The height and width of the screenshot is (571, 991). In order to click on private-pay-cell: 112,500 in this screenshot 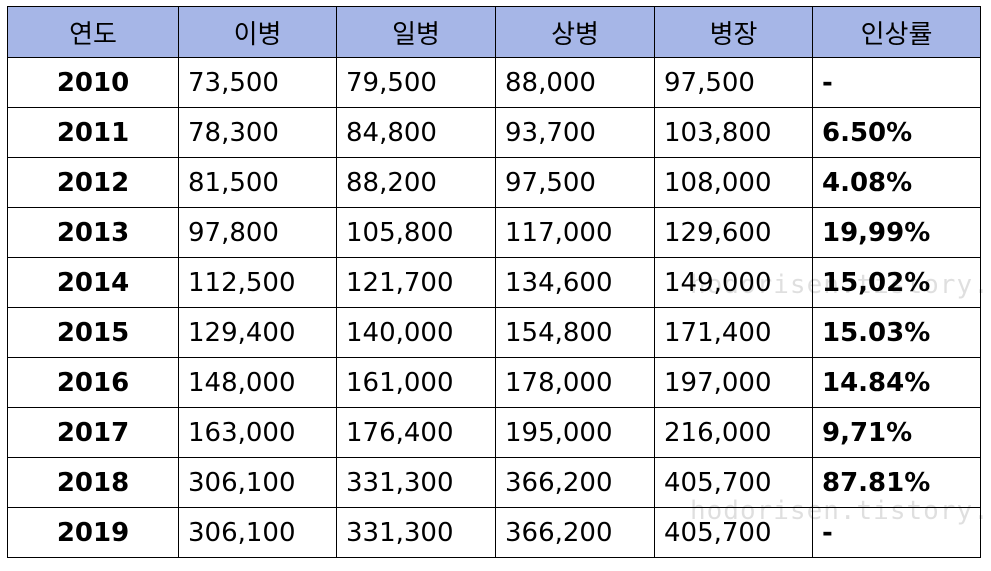, I will do `click(257, 282)`.